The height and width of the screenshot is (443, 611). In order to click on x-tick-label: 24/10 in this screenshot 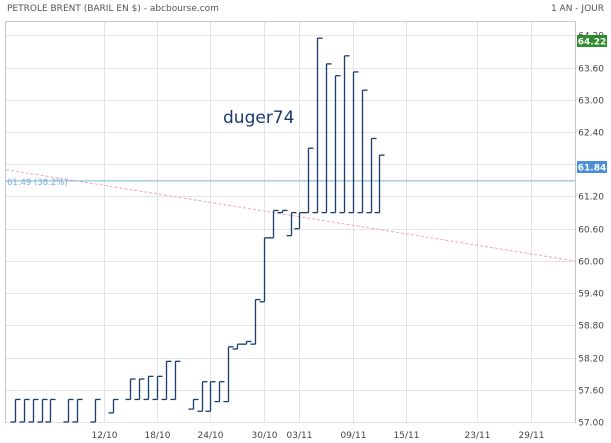, I will do `click(211, 436)`.